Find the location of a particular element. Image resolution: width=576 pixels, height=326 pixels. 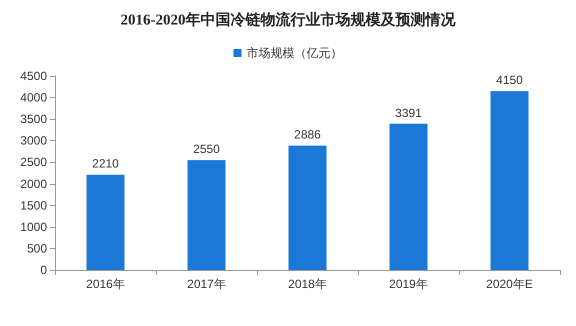

data-label: 2210 is located at coordinates (106, 163).